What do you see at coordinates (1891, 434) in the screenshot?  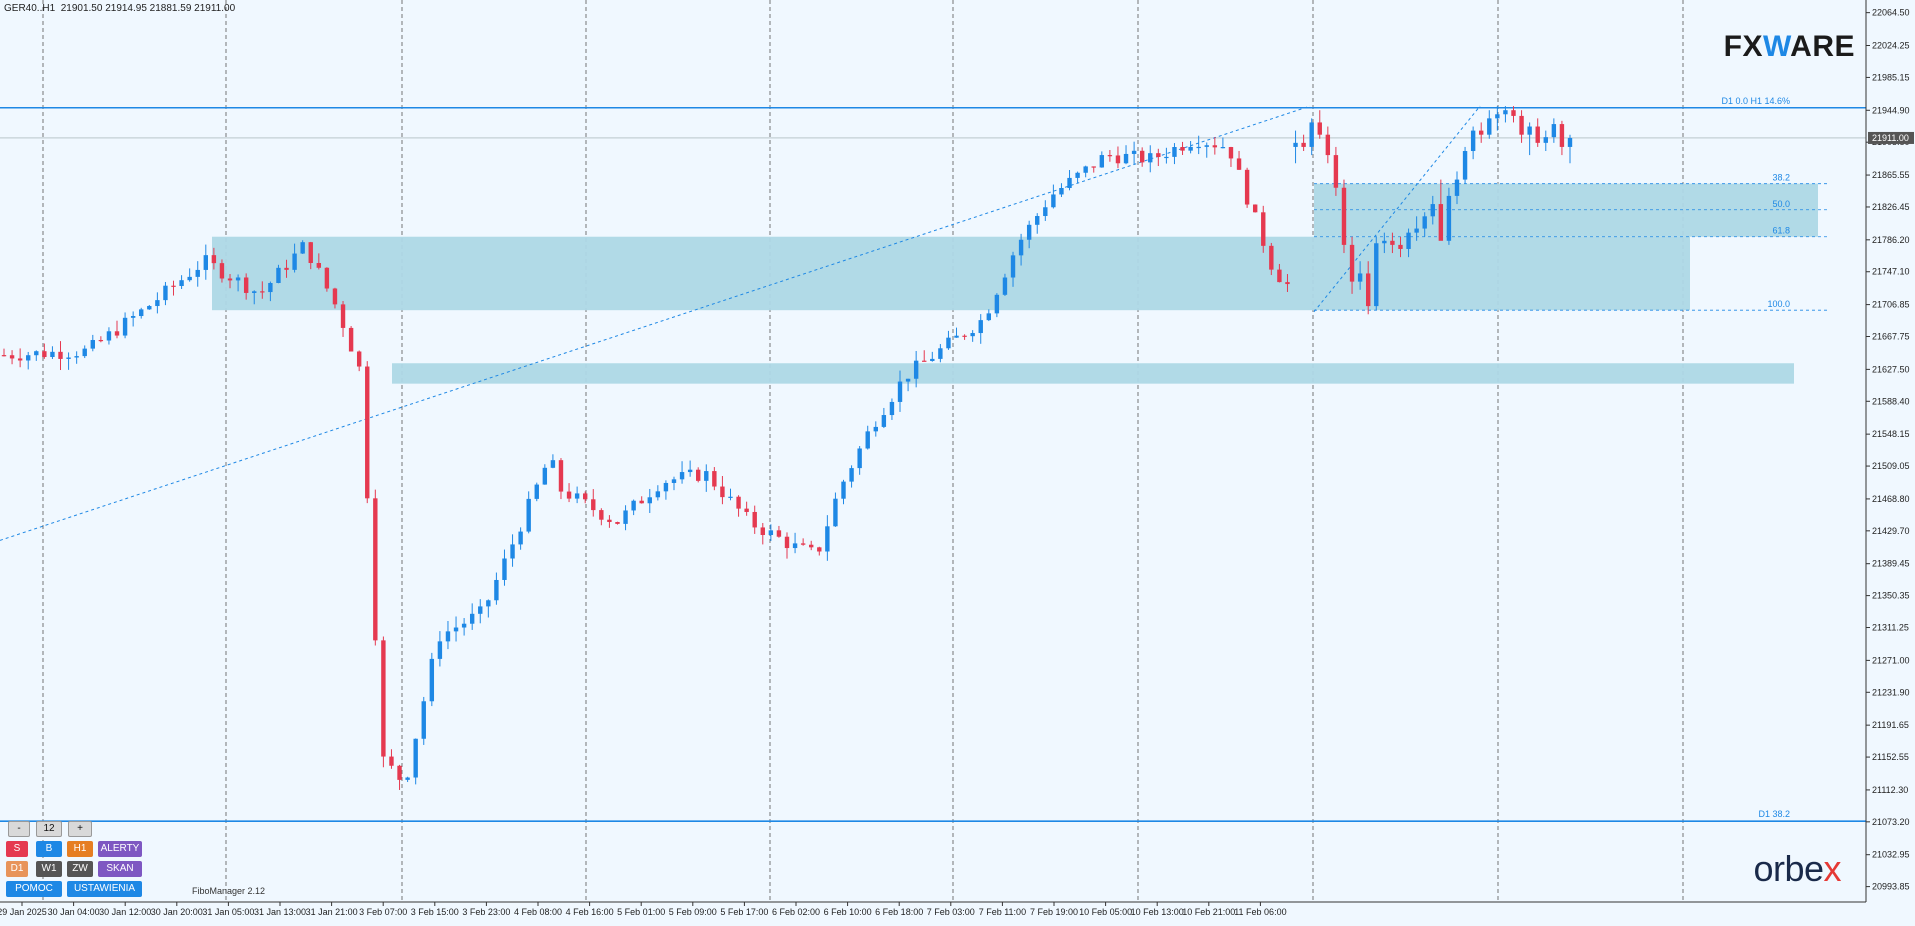 I see `price-tick-label: 21548.15` at bounding box center [1891, 434].